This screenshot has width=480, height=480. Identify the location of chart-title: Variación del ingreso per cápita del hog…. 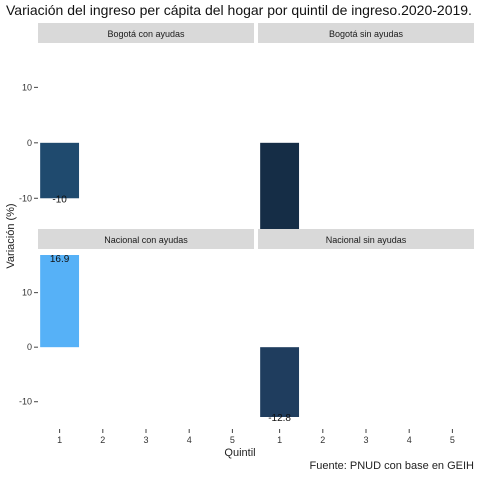
(239, 10).